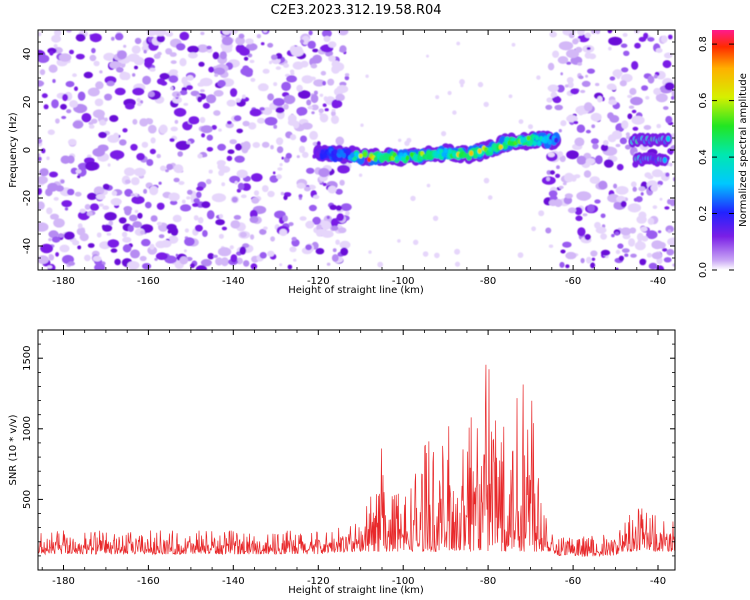 Image resolution: width=750 pixels, height=600 pixels. I want to click on colorbar-tick-label: 0.4, so click(703, 157).